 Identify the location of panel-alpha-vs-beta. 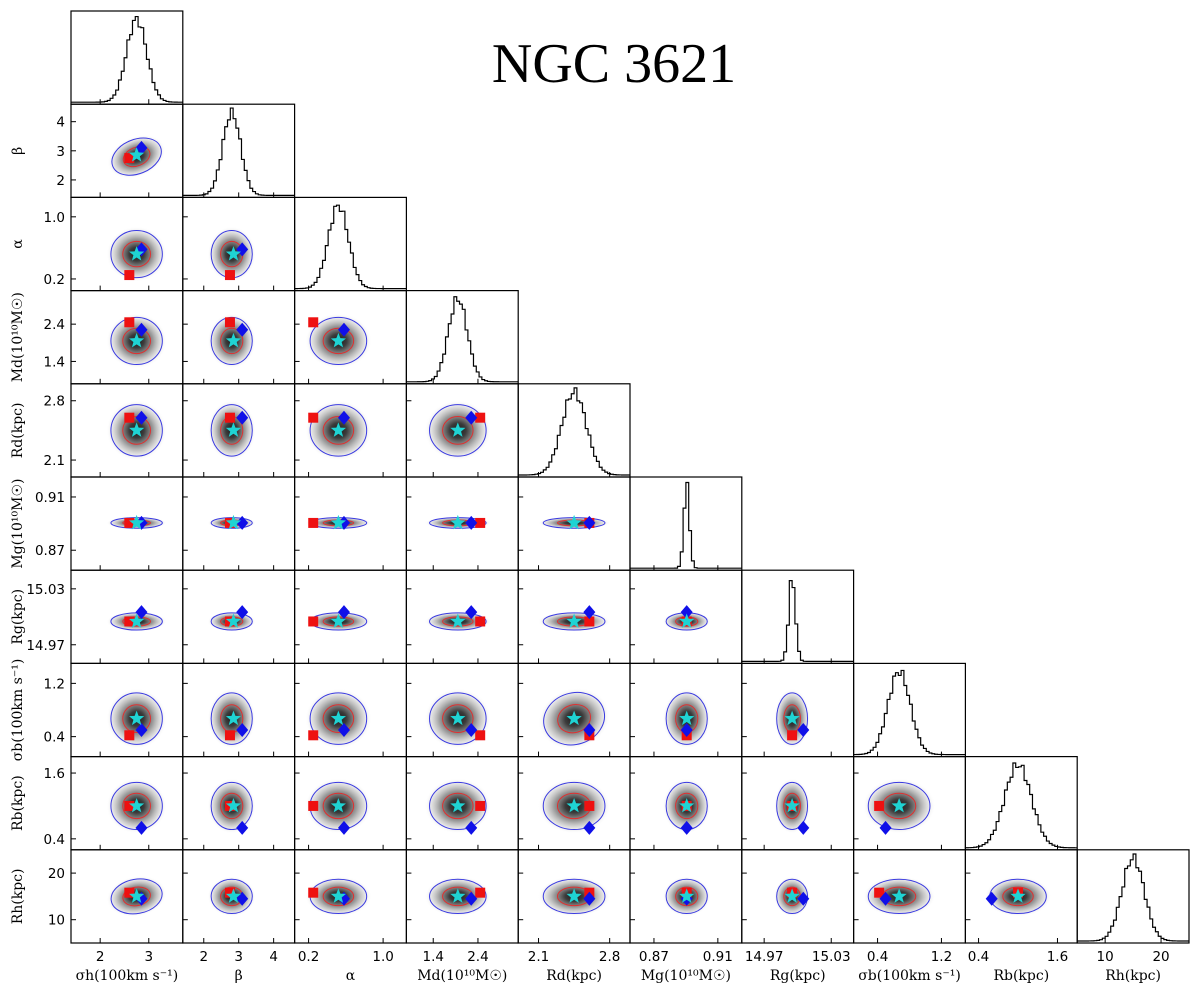
(239, 244).